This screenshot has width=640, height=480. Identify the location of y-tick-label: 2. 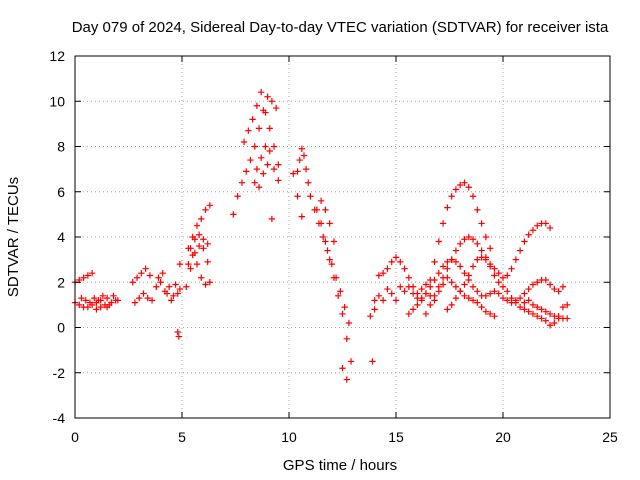
(61, 282).